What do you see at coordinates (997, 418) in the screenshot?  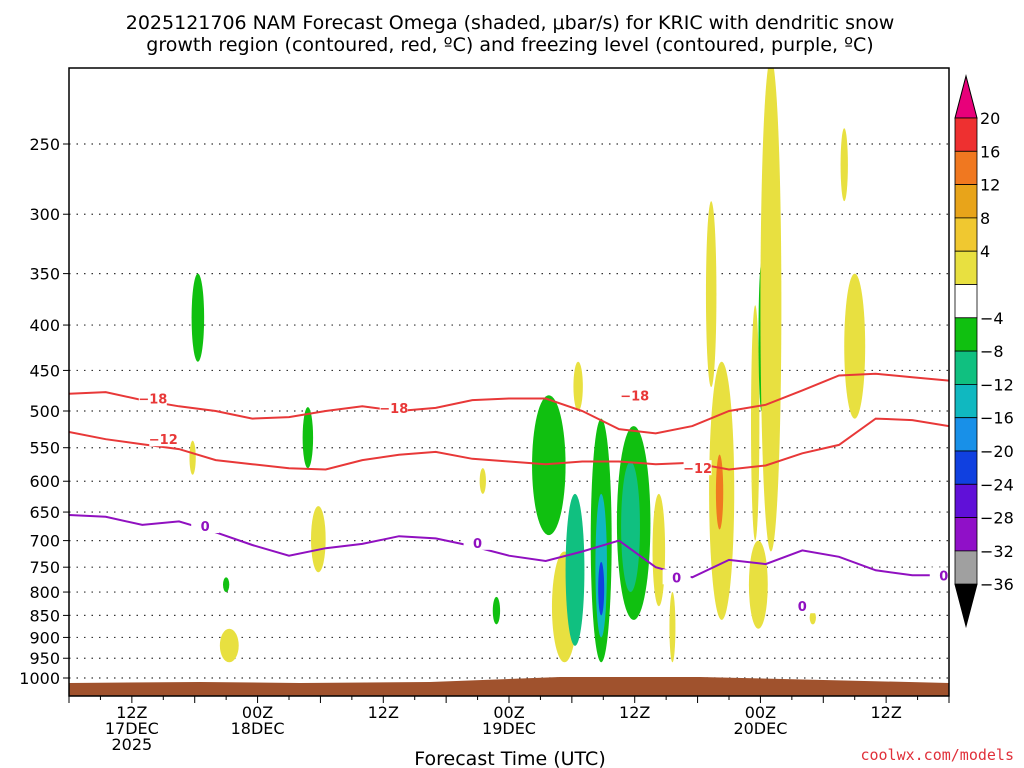 I see `colorbar-label: −16` at bounding box center [997, 418].